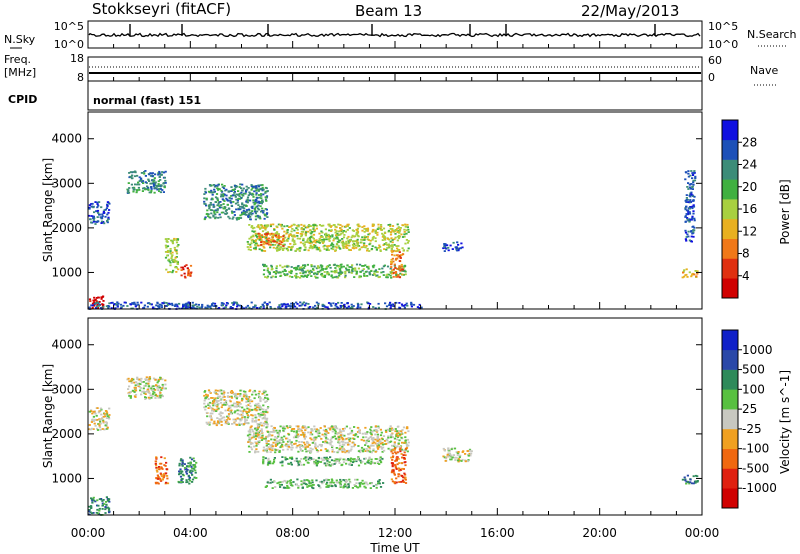  I want to click on x-tick-label: 04:00, so click(190, 533).